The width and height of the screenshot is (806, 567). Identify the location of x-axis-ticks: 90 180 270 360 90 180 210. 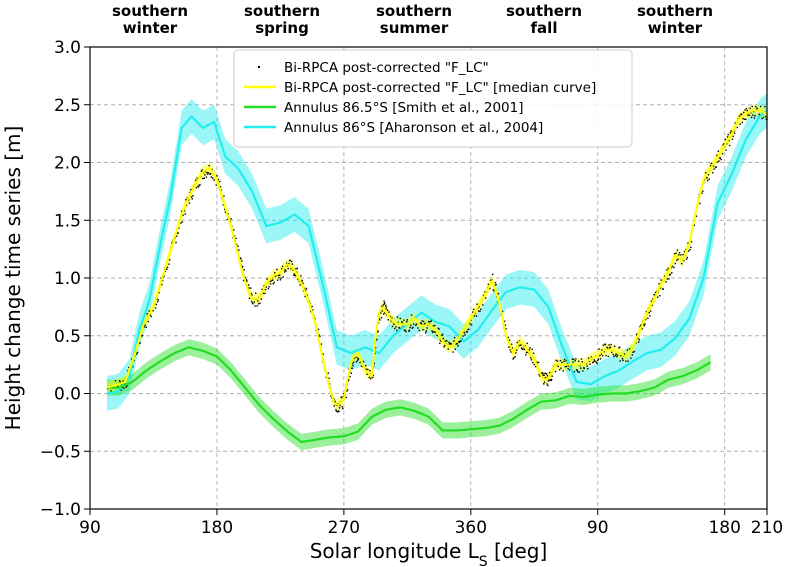
(431, 523).